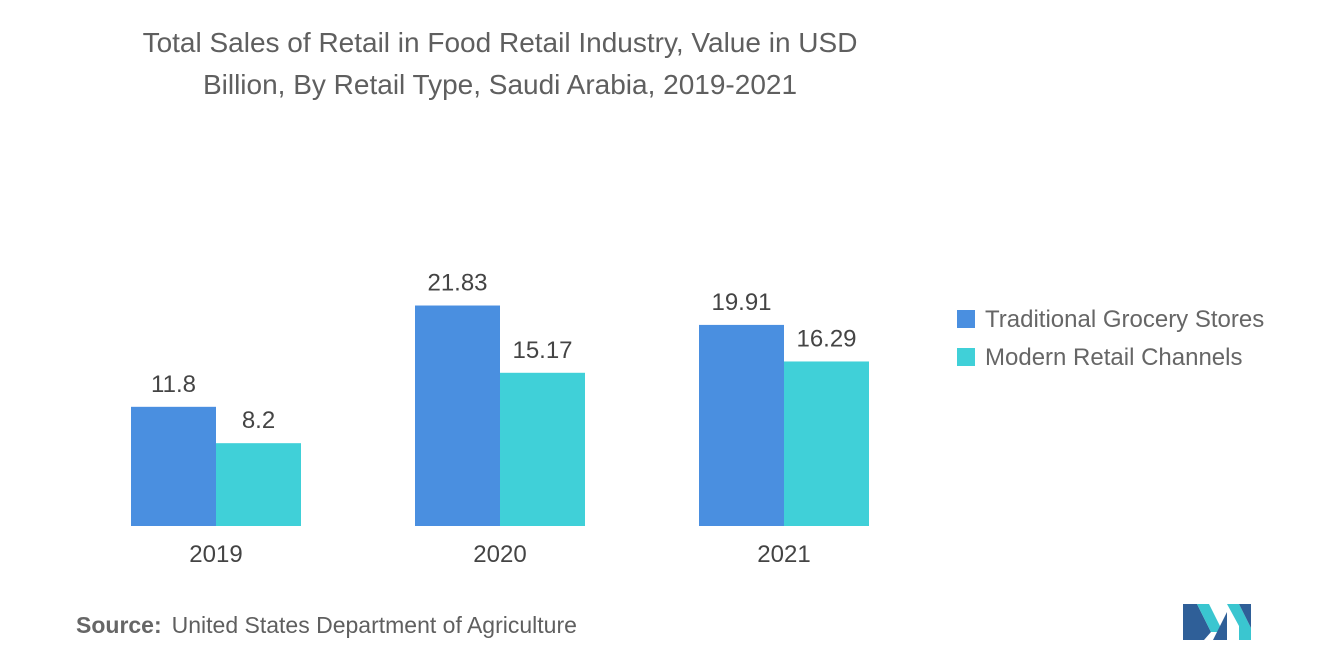 The image size is (1320, 665). Describe the element at coordinates (1124, 319) in the screenshot. I see `legend-label-traditional-grocery-stores: Traditional Grocery Stores` at that location.